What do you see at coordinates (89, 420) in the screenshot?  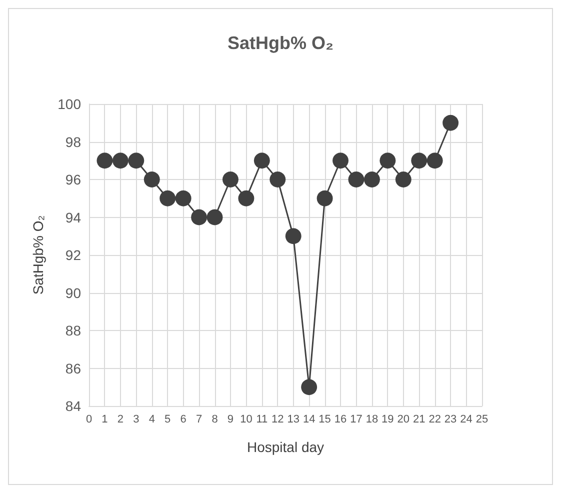 I see `x-tick-label: 0` at bounding box center [89, 420].